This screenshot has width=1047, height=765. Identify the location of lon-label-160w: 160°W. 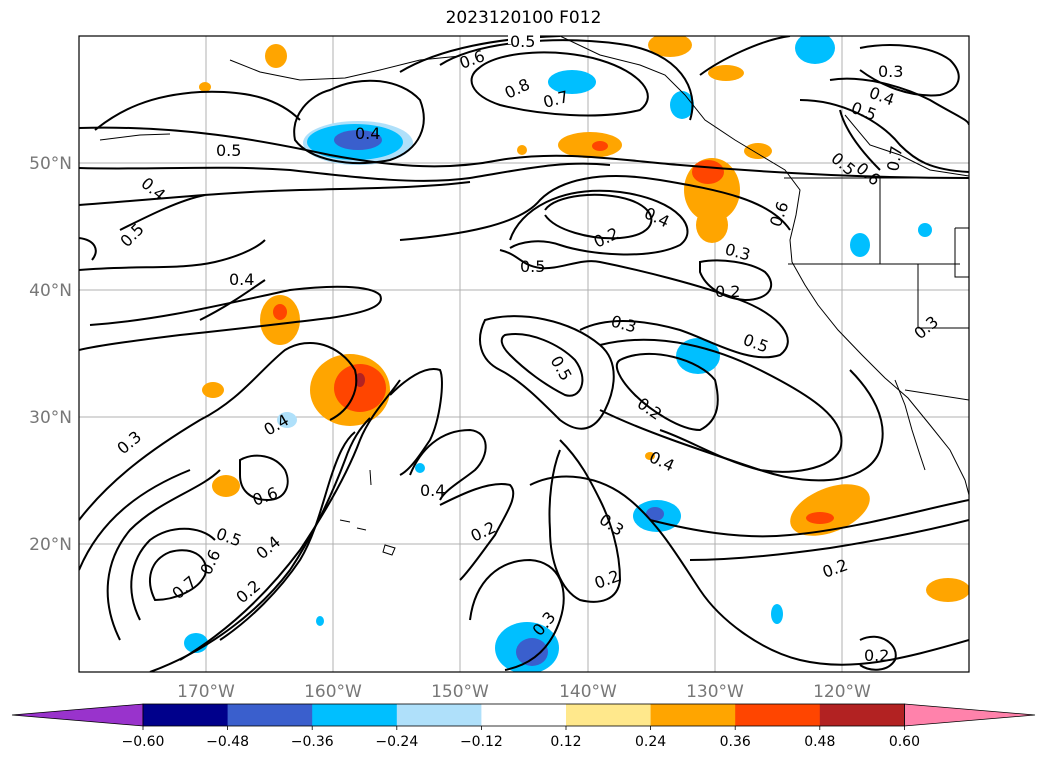
(333, 692).